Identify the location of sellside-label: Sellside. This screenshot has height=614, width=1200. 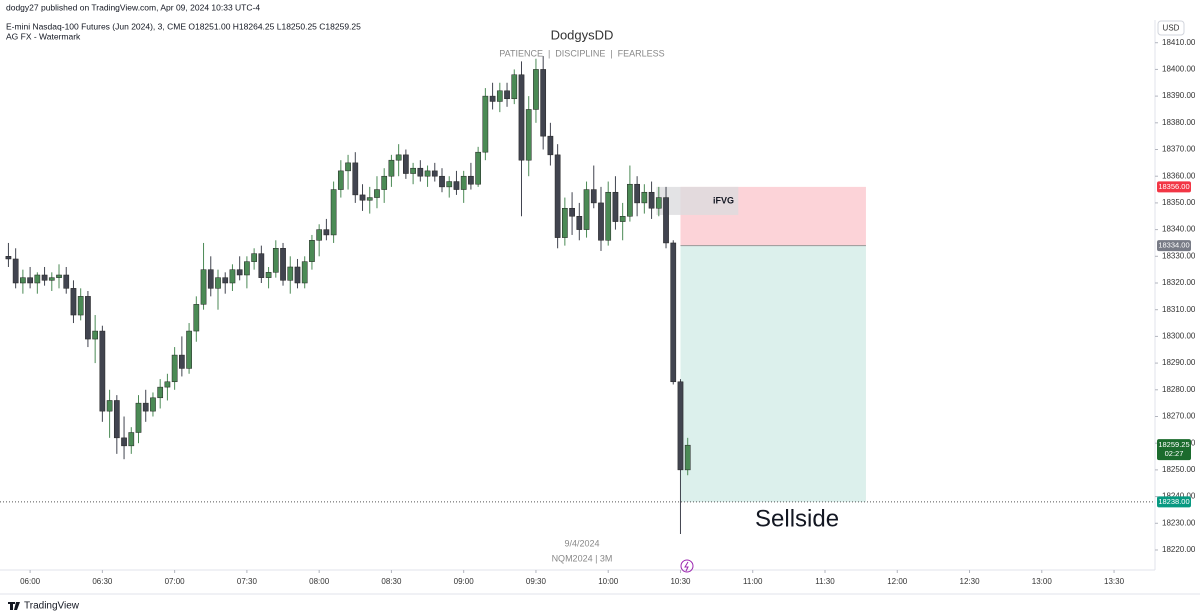
(797, 518).